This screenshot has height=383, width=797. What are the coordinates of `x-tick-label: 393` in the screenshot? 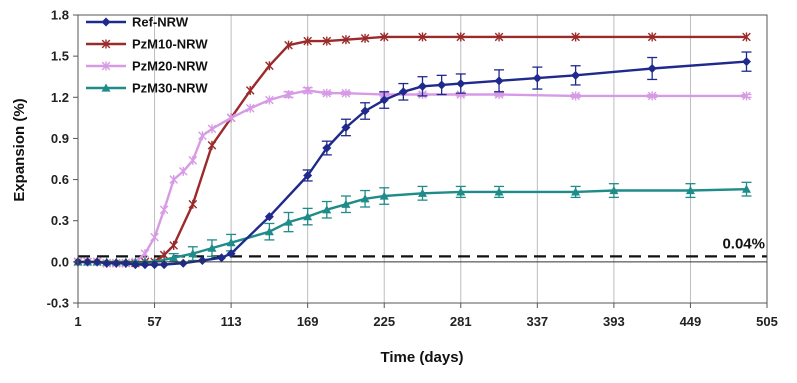 It's located at (614, 321).